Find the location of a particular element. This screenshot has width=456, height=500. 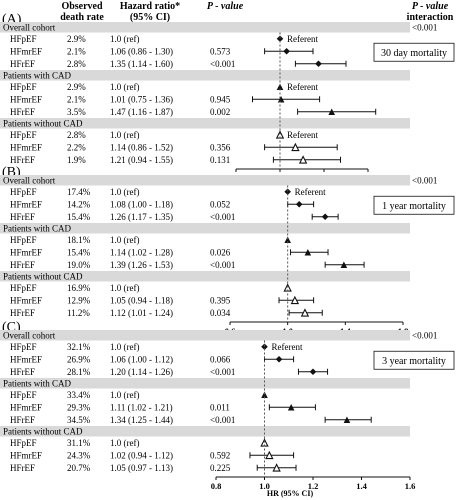

p-value: 0.225 is located at coordinates (220, 468).